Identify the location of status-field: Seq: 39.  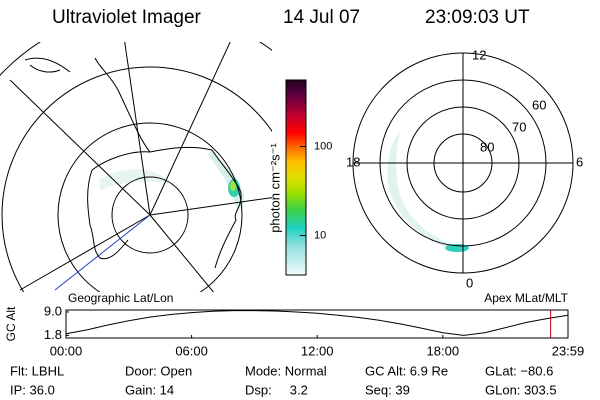
(387, 389).